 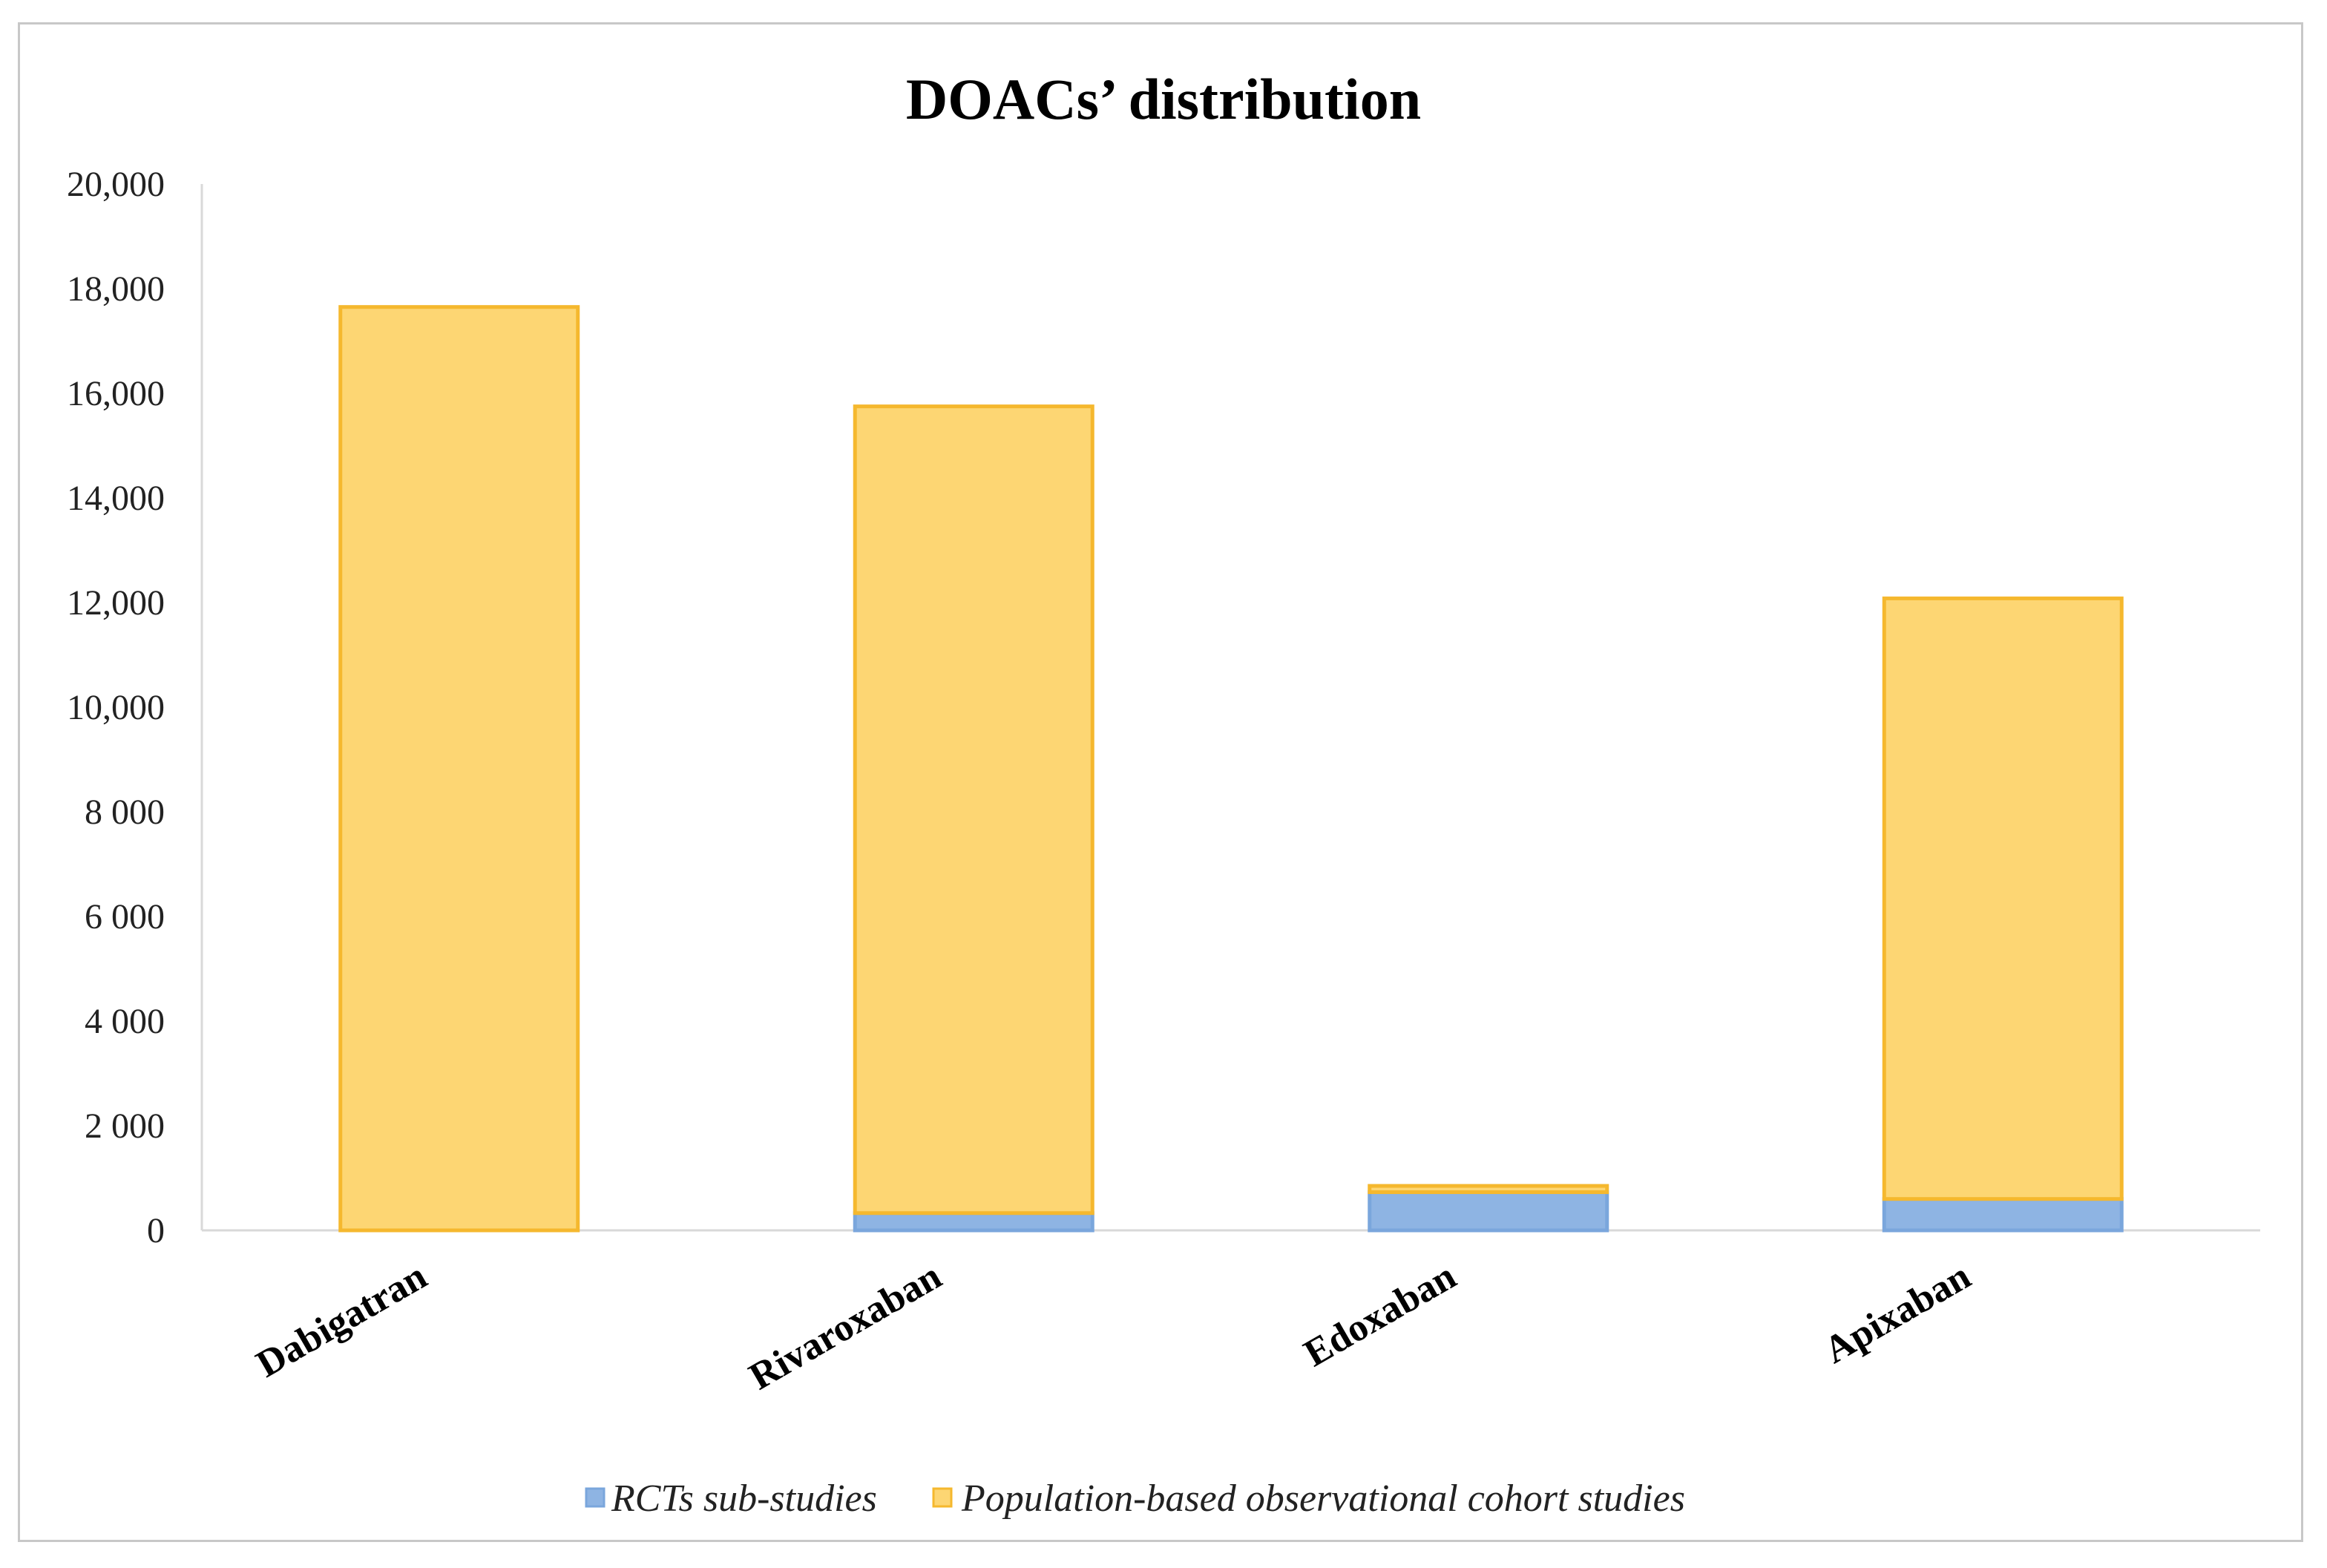 I want to click on x-tick-label: Dabigatran, so click(x=341, y=1320).